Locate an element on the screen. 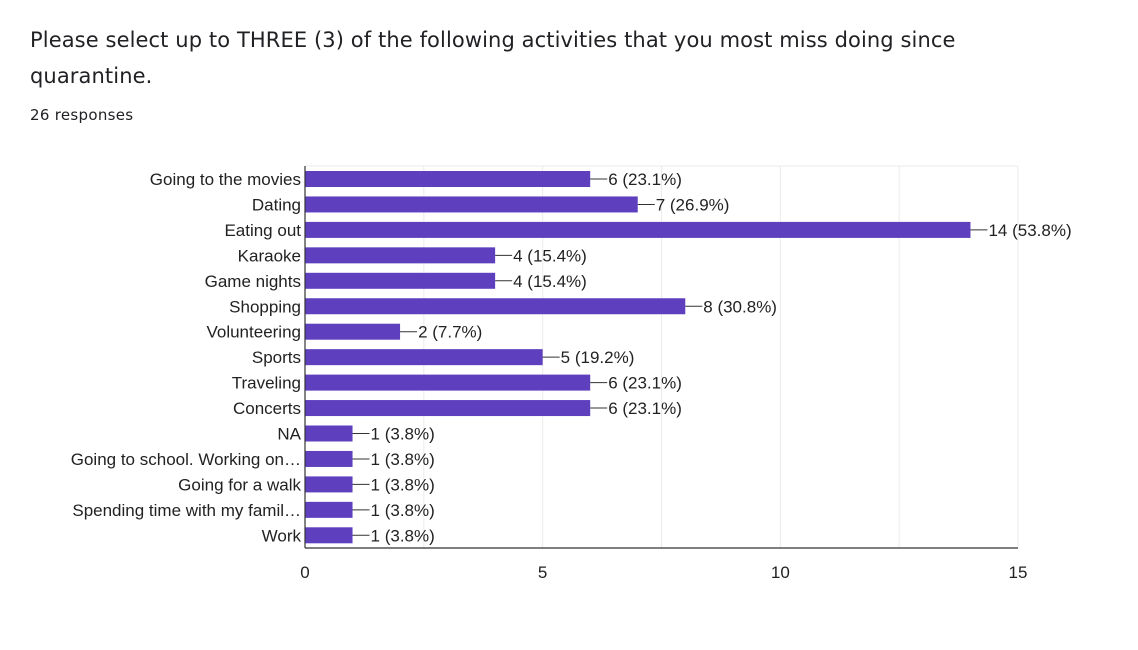 This screenshot has height=650, width=1138. data-label: 2 (7.7%) is located at coordinates (450, 332).